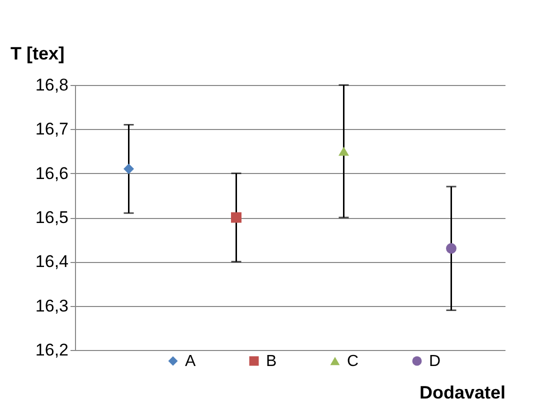 The width and height of the screenshot is (558, 400). I want to click on y-tick-label: 16,5, so click(51, 217).